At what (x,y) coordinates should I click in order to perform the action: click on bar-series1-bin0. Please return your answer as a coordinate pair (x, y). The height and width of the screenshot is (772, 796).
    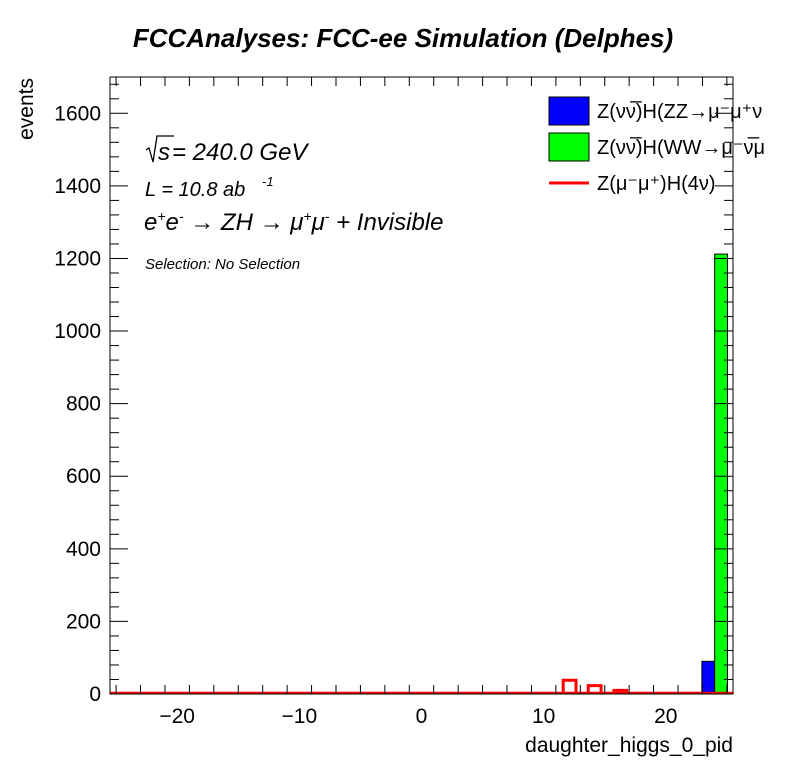
    Looking at the image, I should click on (721, 474).